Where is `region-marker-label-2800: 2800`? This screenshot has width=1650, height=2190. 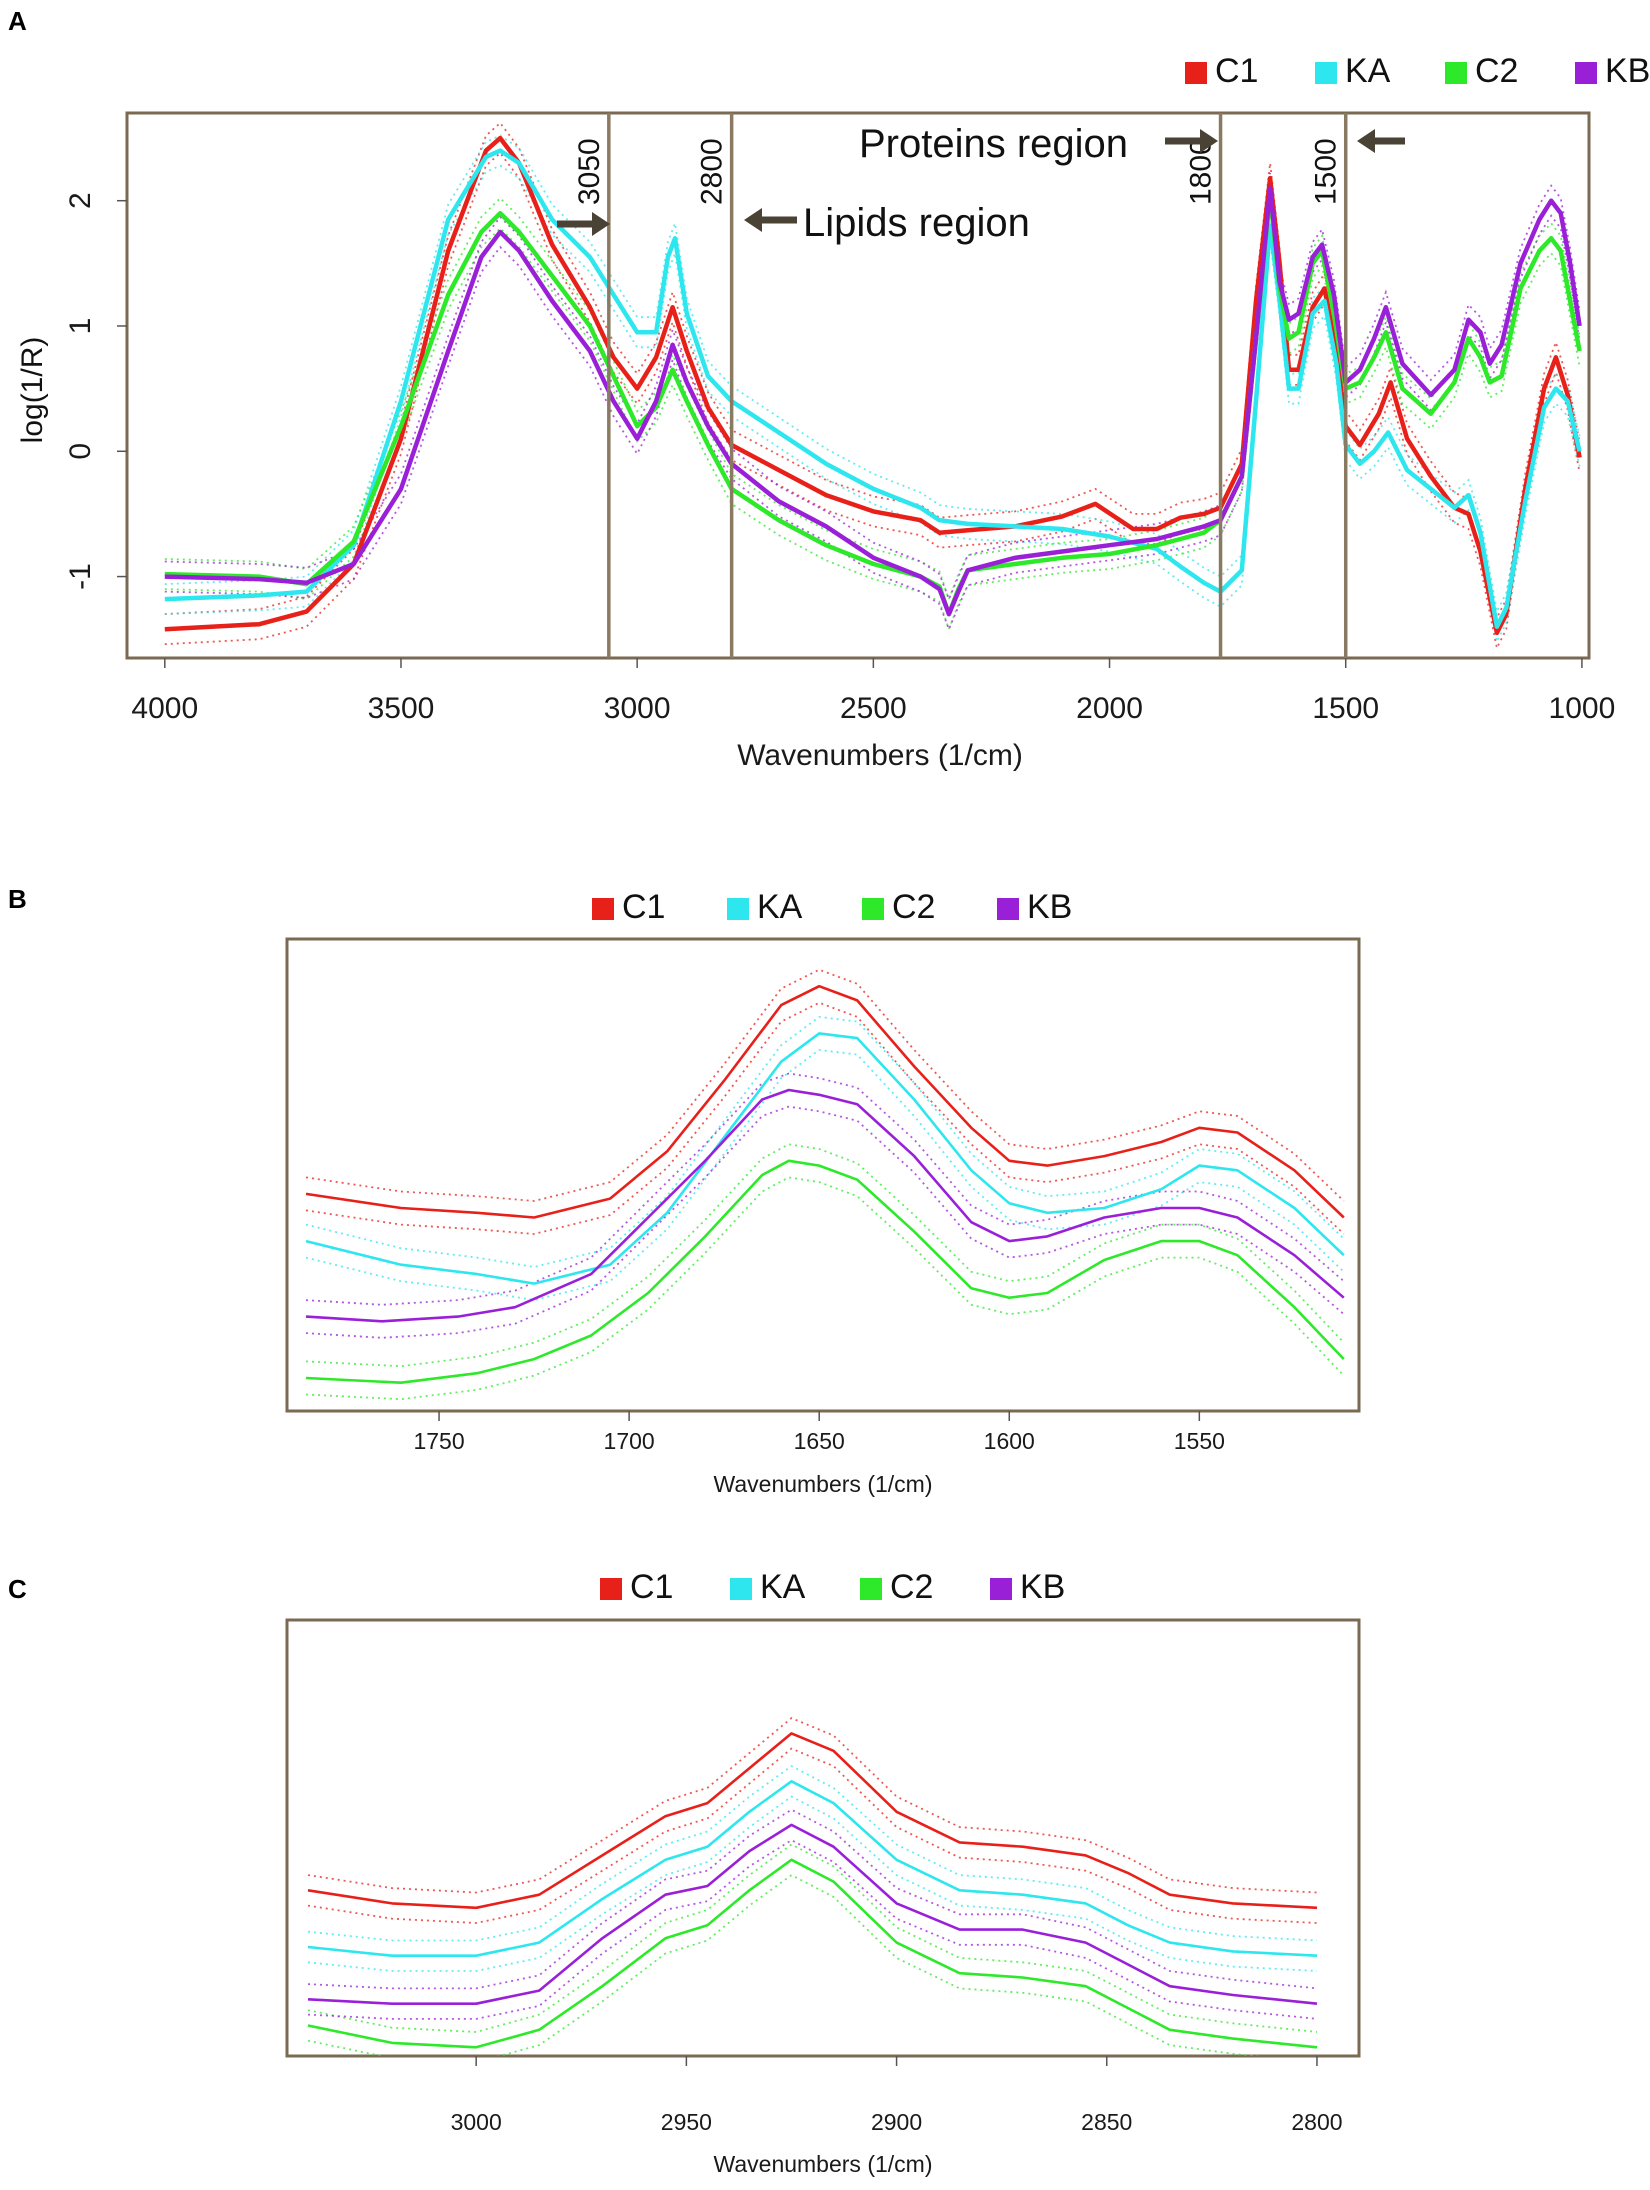 region-marker-label-2800: 2800 is located at coordinates (712, 171).